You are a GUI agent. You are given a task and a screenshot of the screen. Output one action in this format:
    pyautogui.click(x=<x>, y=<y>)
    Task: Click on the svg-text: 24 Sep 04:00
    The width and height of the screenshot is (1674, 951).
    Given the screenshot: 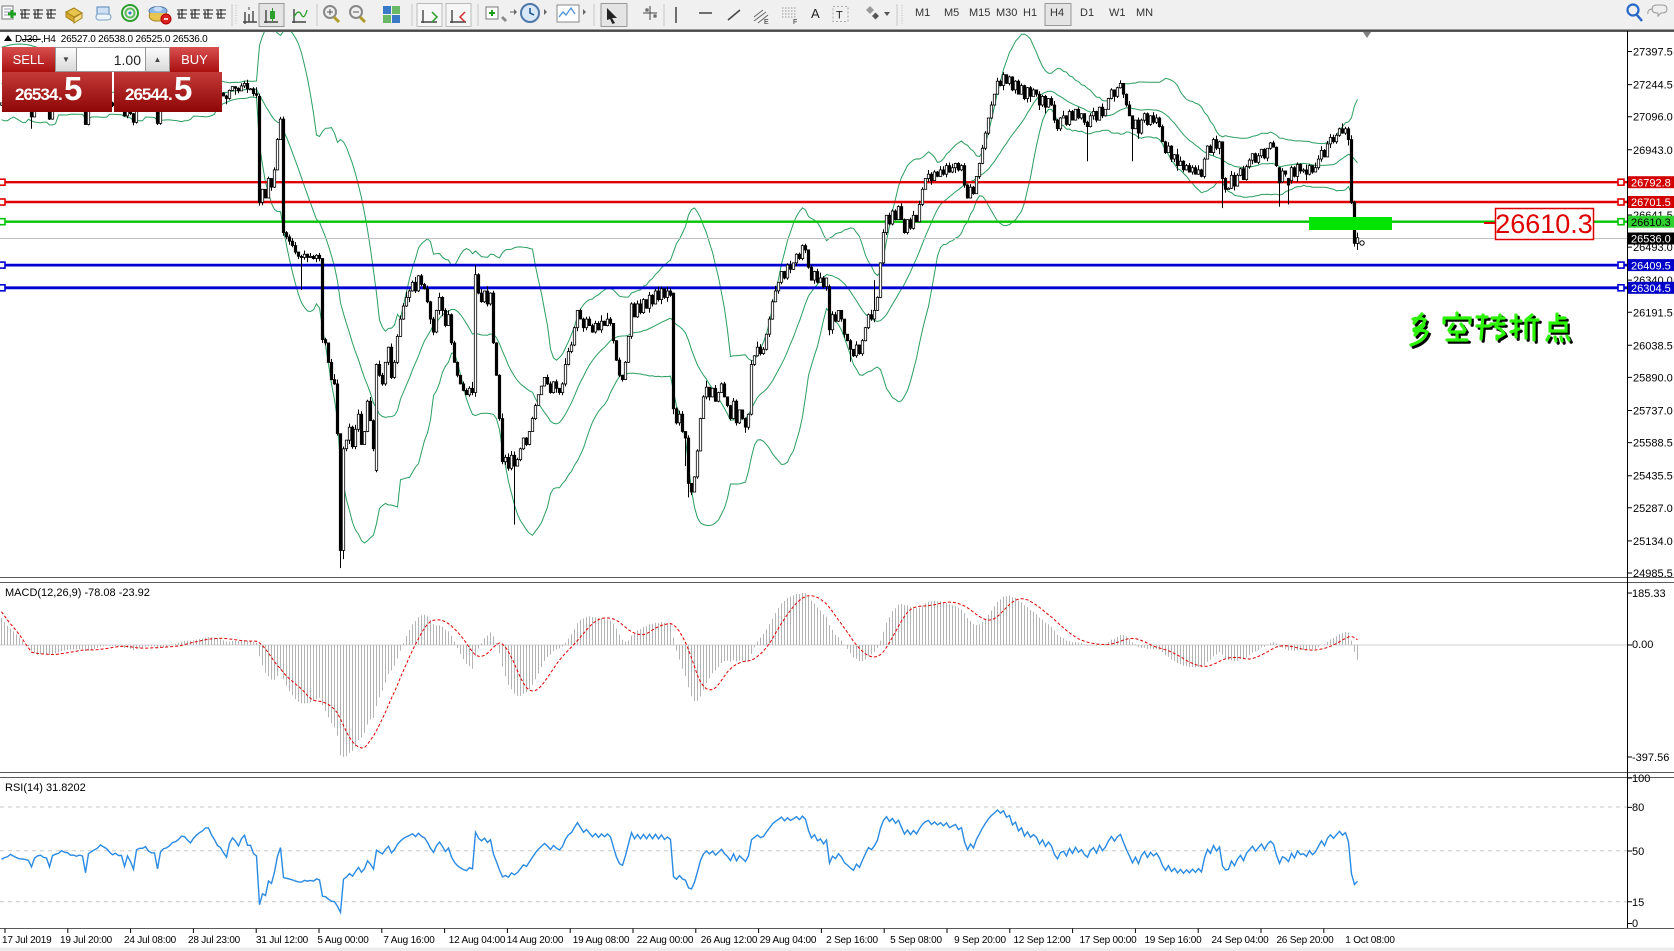 What is the action you would take?
    pyautogui.click(x=1240, y=940)
    